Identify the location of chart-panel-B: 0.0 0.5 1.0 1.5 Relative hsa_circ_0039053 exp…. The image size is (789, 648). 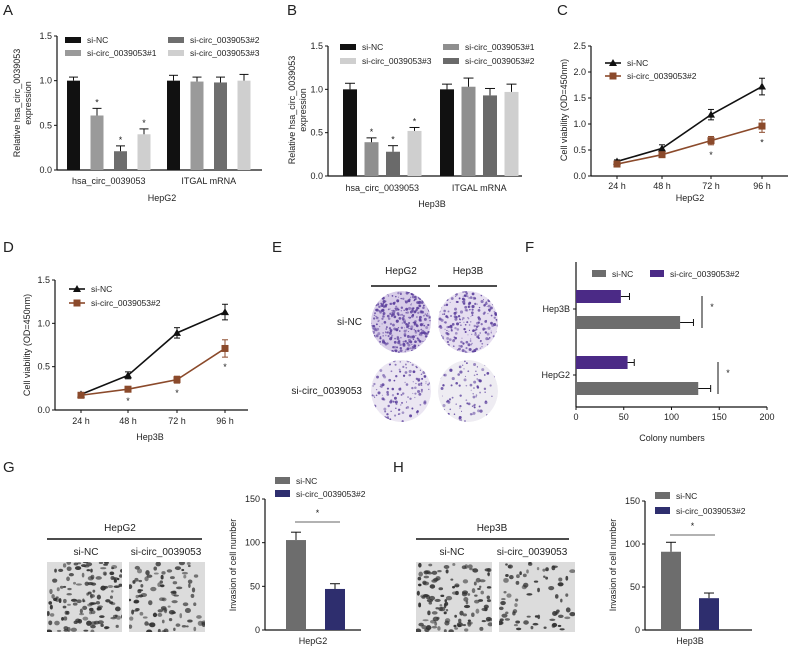
(411, 125).